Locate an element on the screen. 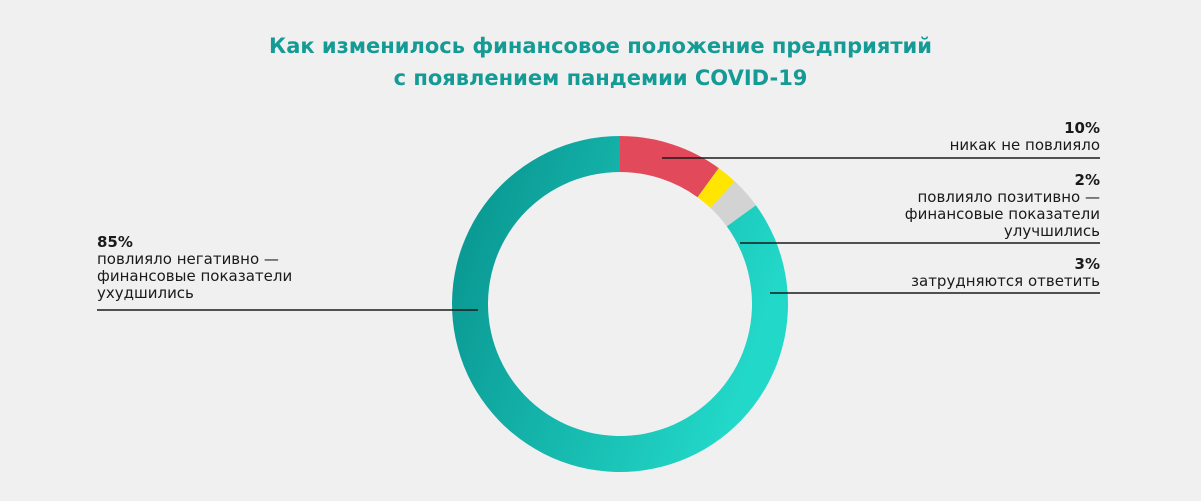 The height and width of the screenshot is (501, 1201). slice-percent-negative: 85% is located at coordinates (115, 242).